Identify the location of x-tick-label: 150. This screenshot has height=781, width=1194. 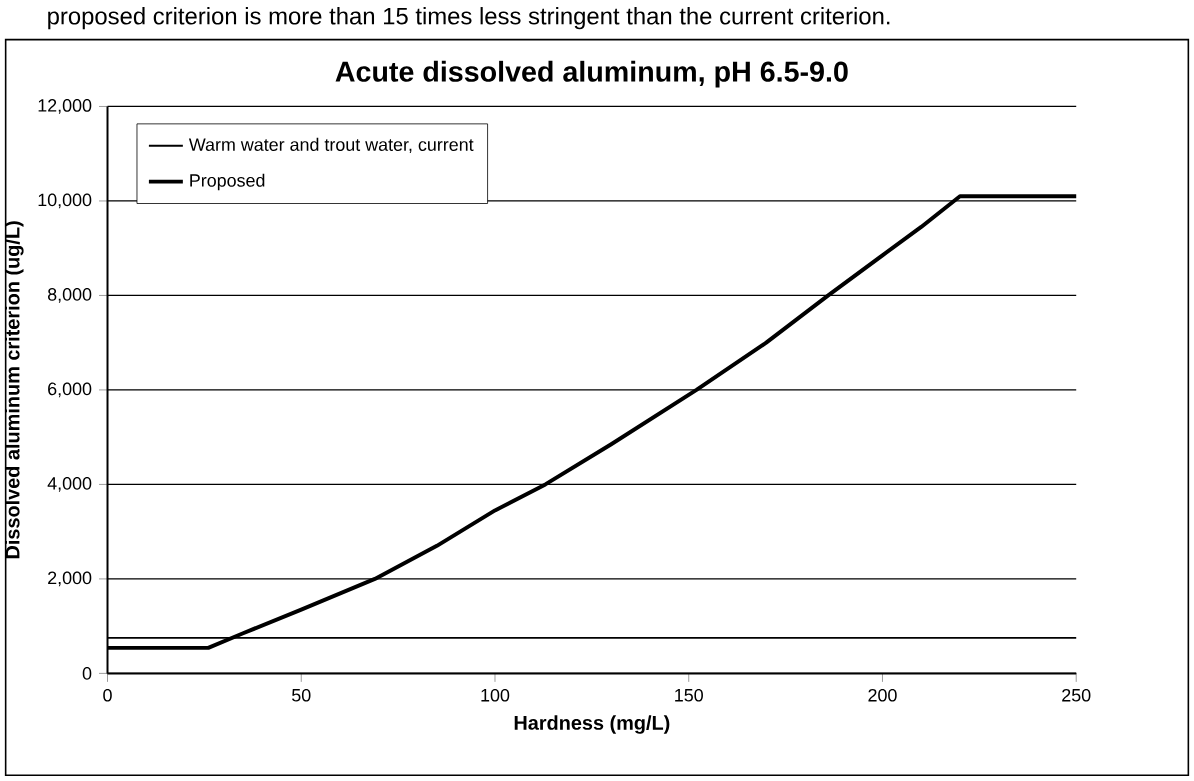
(689, 695).